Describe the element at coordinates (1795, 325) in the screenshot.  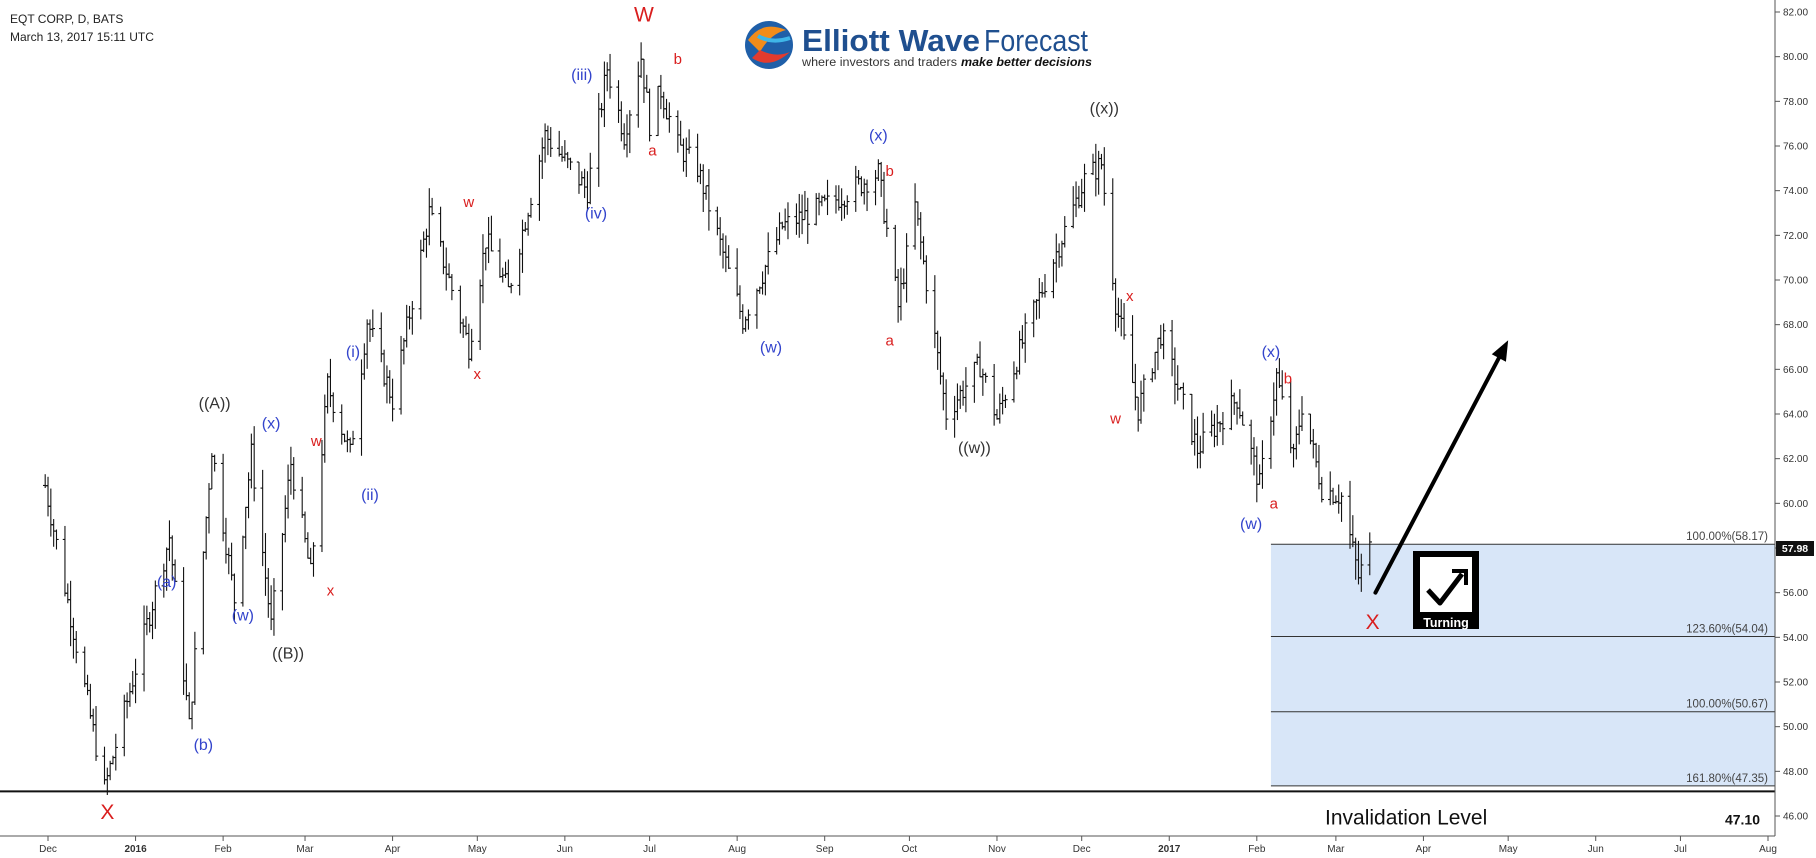
I see `price-tick-label: 68.00` at that location.